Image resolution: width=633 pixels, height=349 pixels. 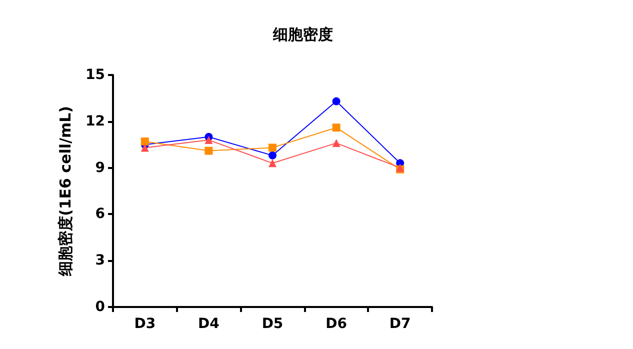 What do you see at coordinates (100, 260) in the screenshot?
I see `y-tick-label: 3` at bounding box center [100, 260].